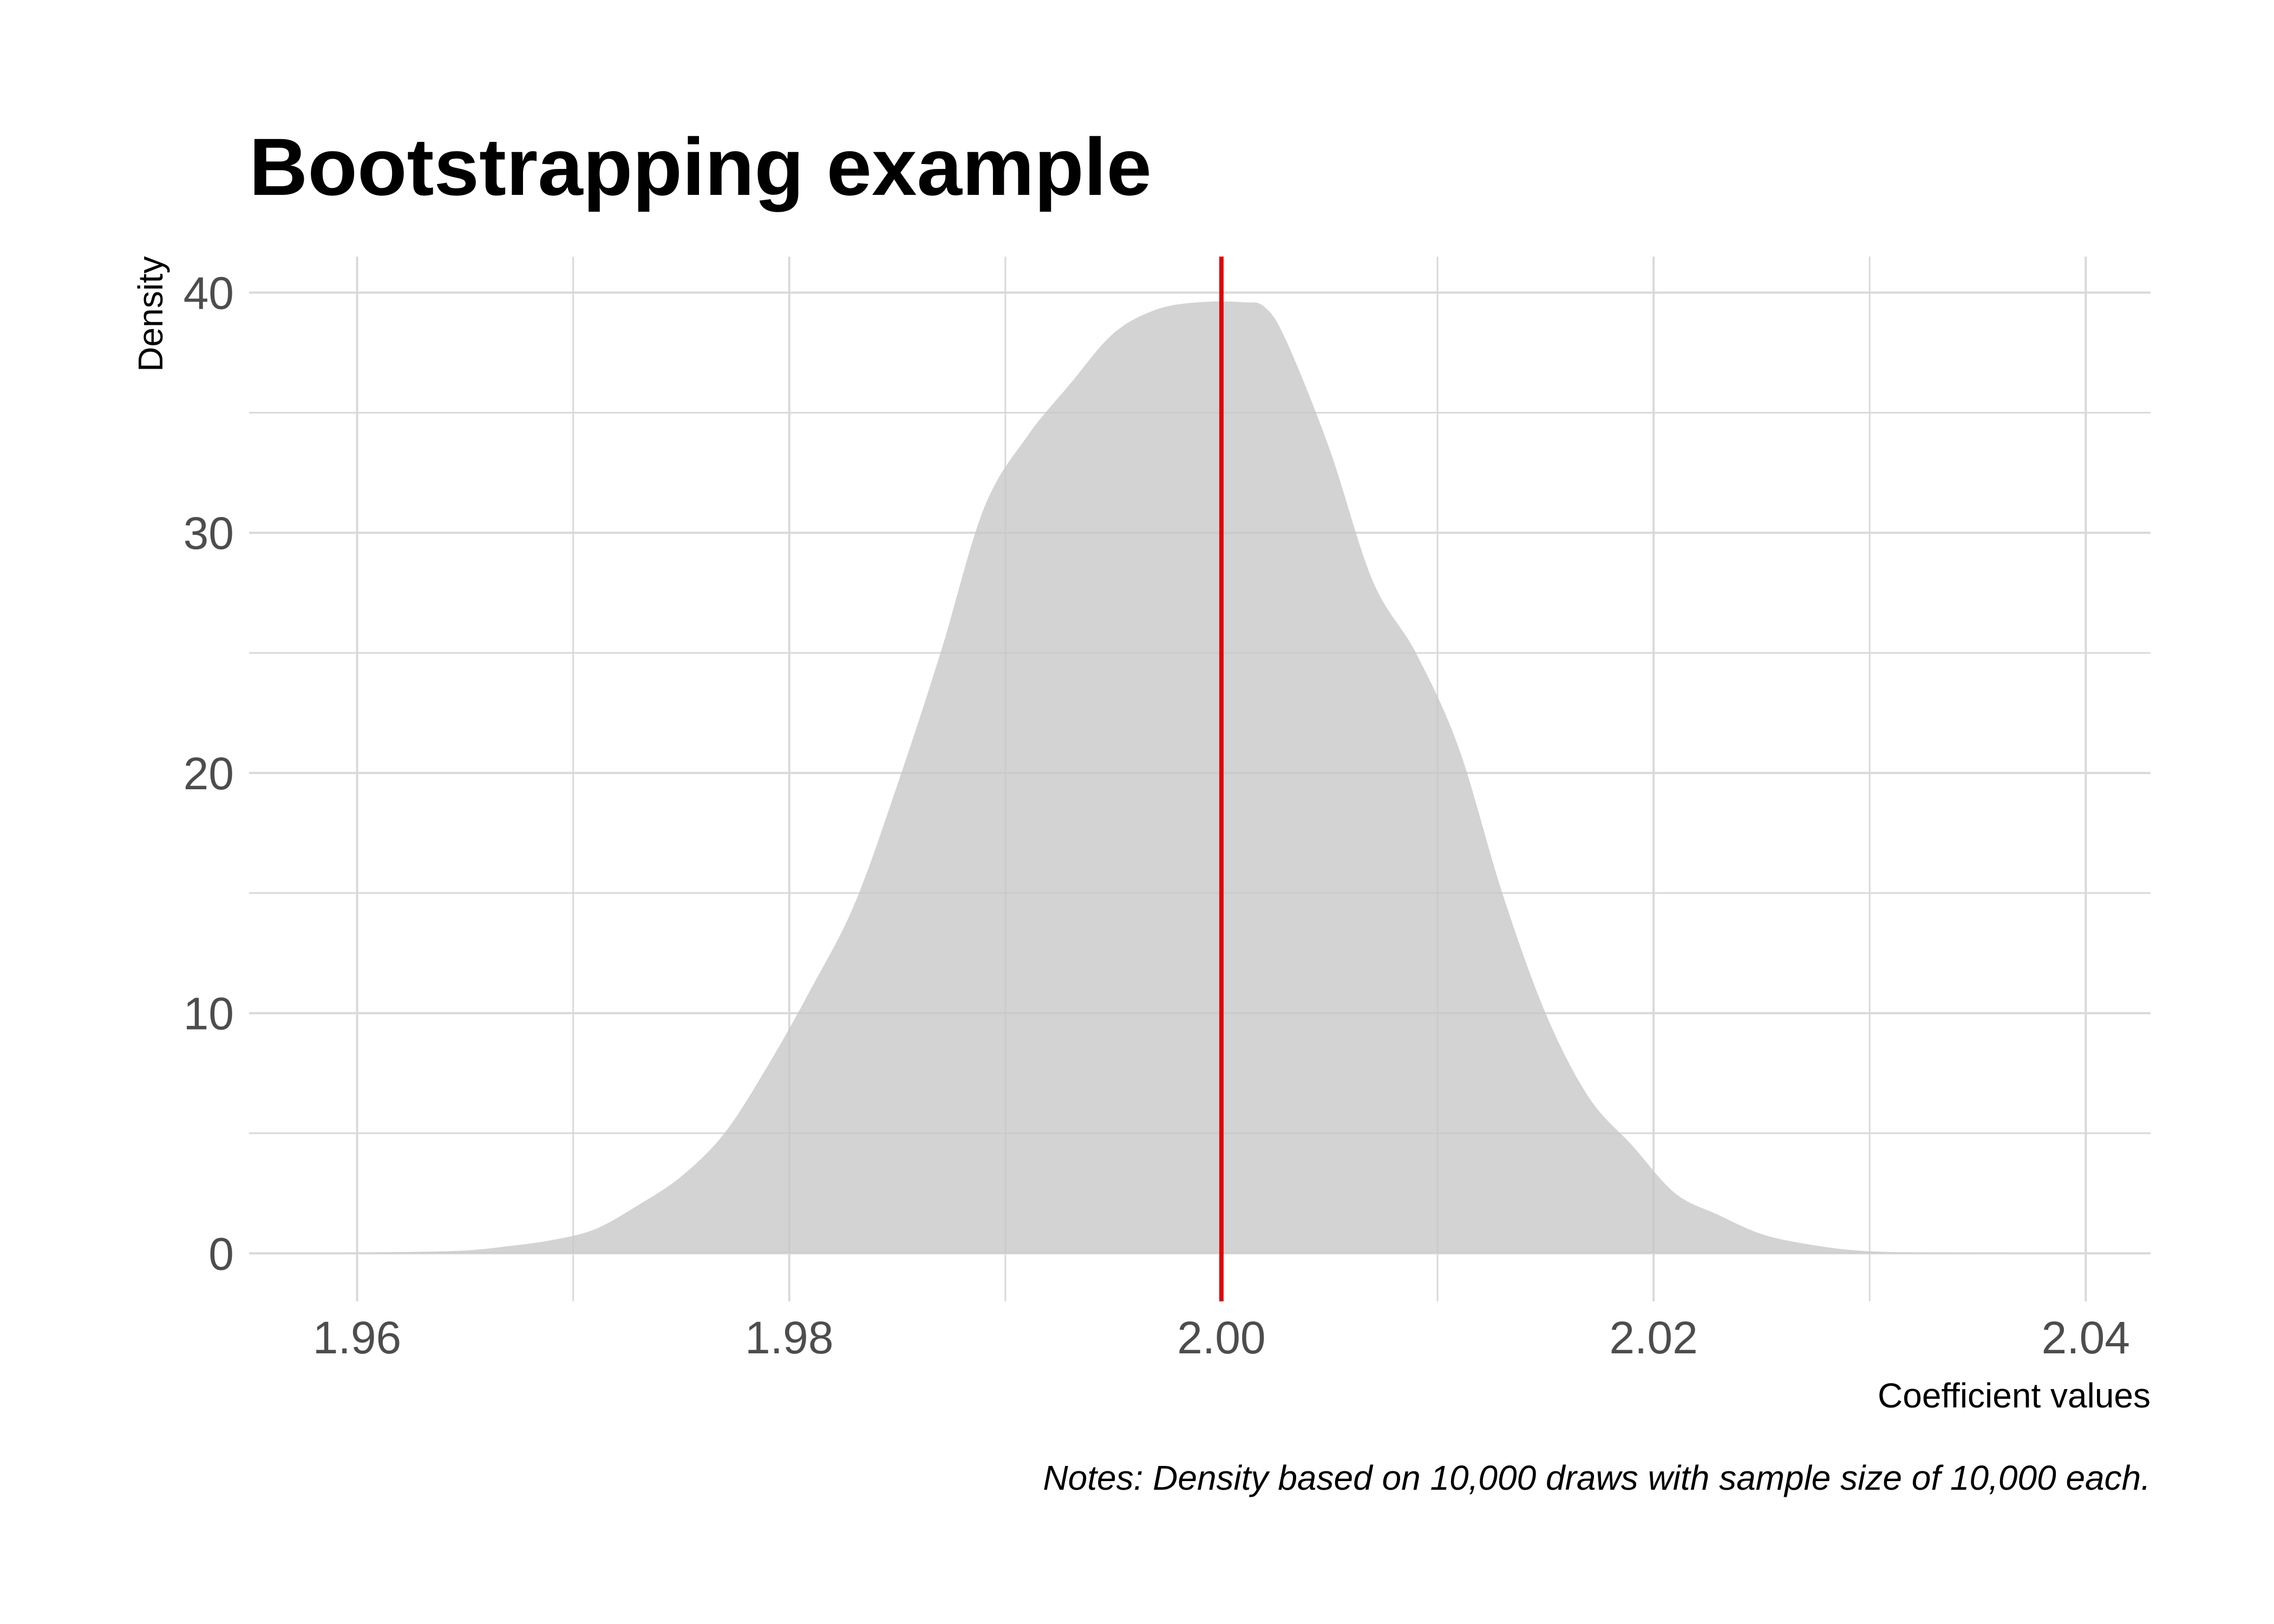 The image size is (2274, 1624). I want to click on x-tick-label: 2.04, so click(2087, 1337).